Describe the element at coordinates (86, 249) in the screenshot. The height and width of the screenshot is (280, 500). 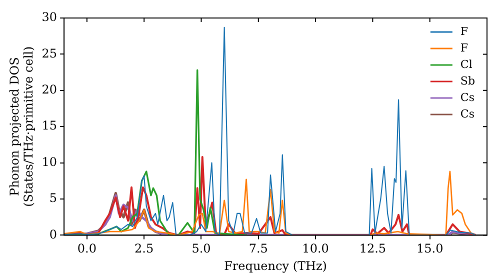
I see `x-tick-label: 0.0` at that location.